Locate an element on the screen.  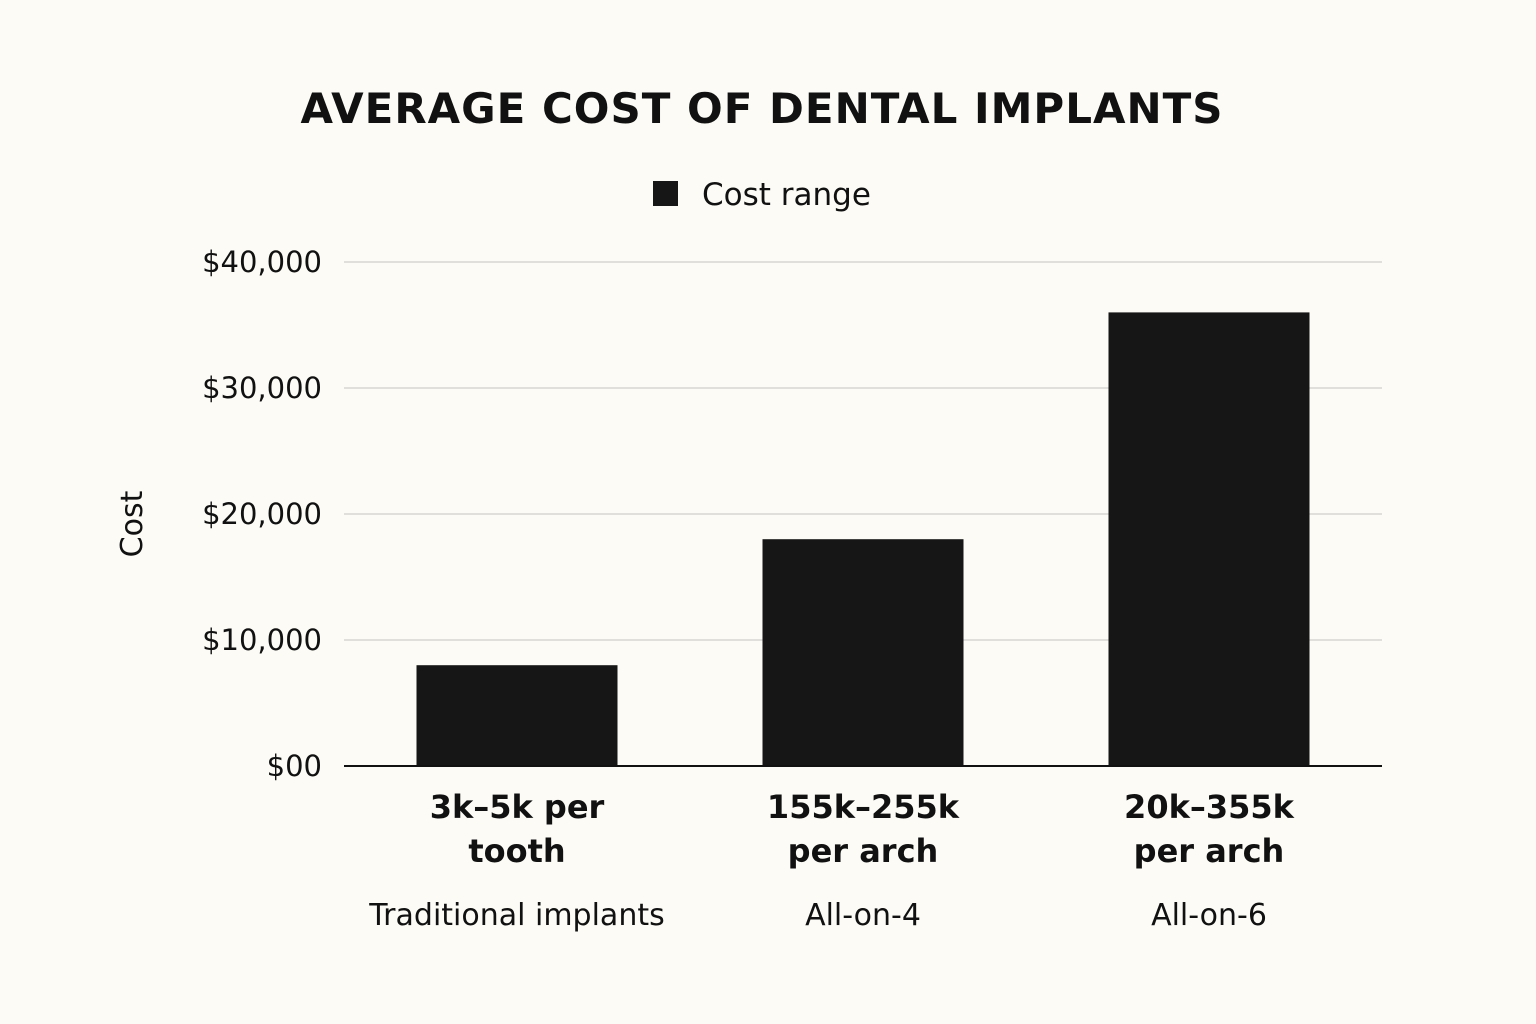
y-tick-label: $20,000 is located at coordinates (262, 514).